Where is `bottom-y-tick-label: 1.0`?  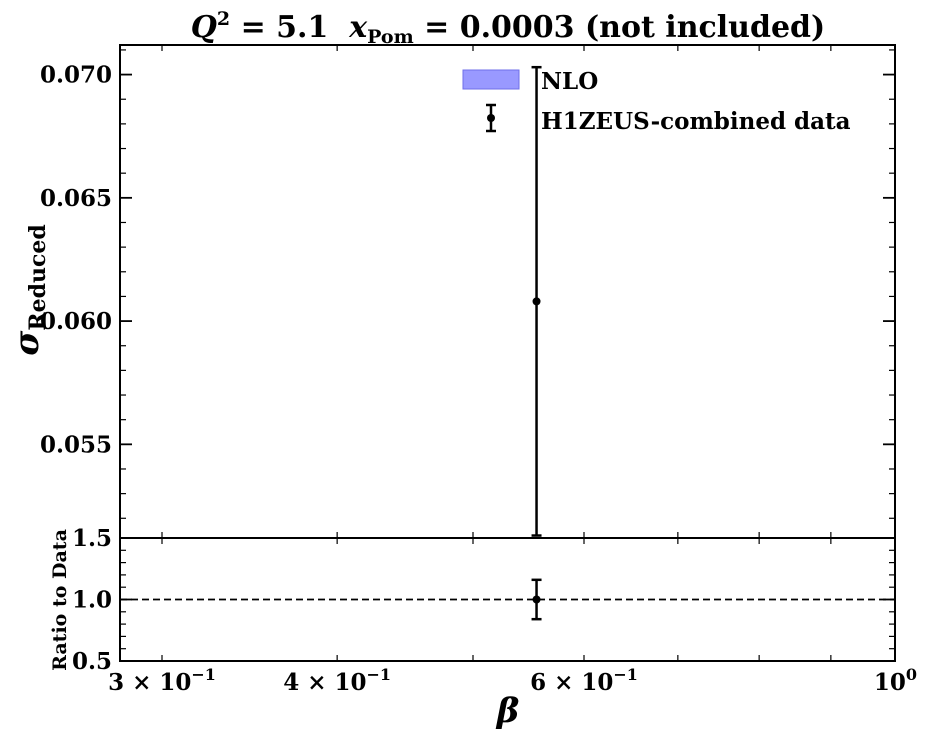
bottom-y-tick-label: 1.0 is located at coordinates (92, 600).